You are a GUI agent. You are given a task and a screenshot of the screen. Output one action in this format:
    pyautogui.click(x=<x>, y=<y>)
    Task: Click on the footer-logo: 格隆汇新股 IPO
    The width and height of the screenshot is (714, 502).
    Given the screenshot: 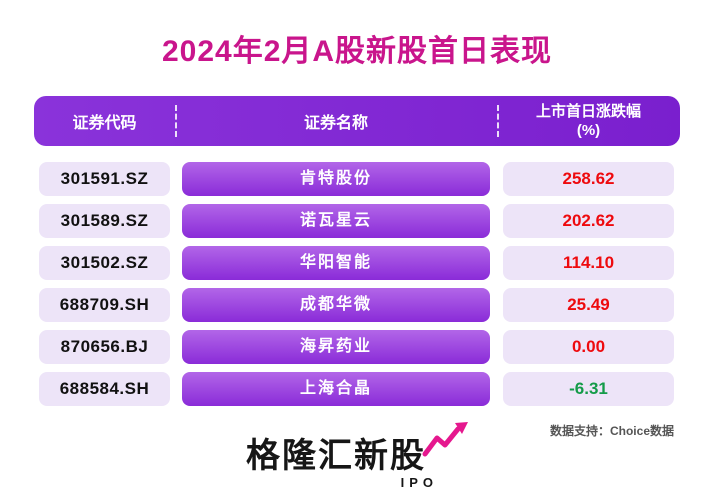 What is the action you would take?
    pyautogui.click(x=357, y=456)
    